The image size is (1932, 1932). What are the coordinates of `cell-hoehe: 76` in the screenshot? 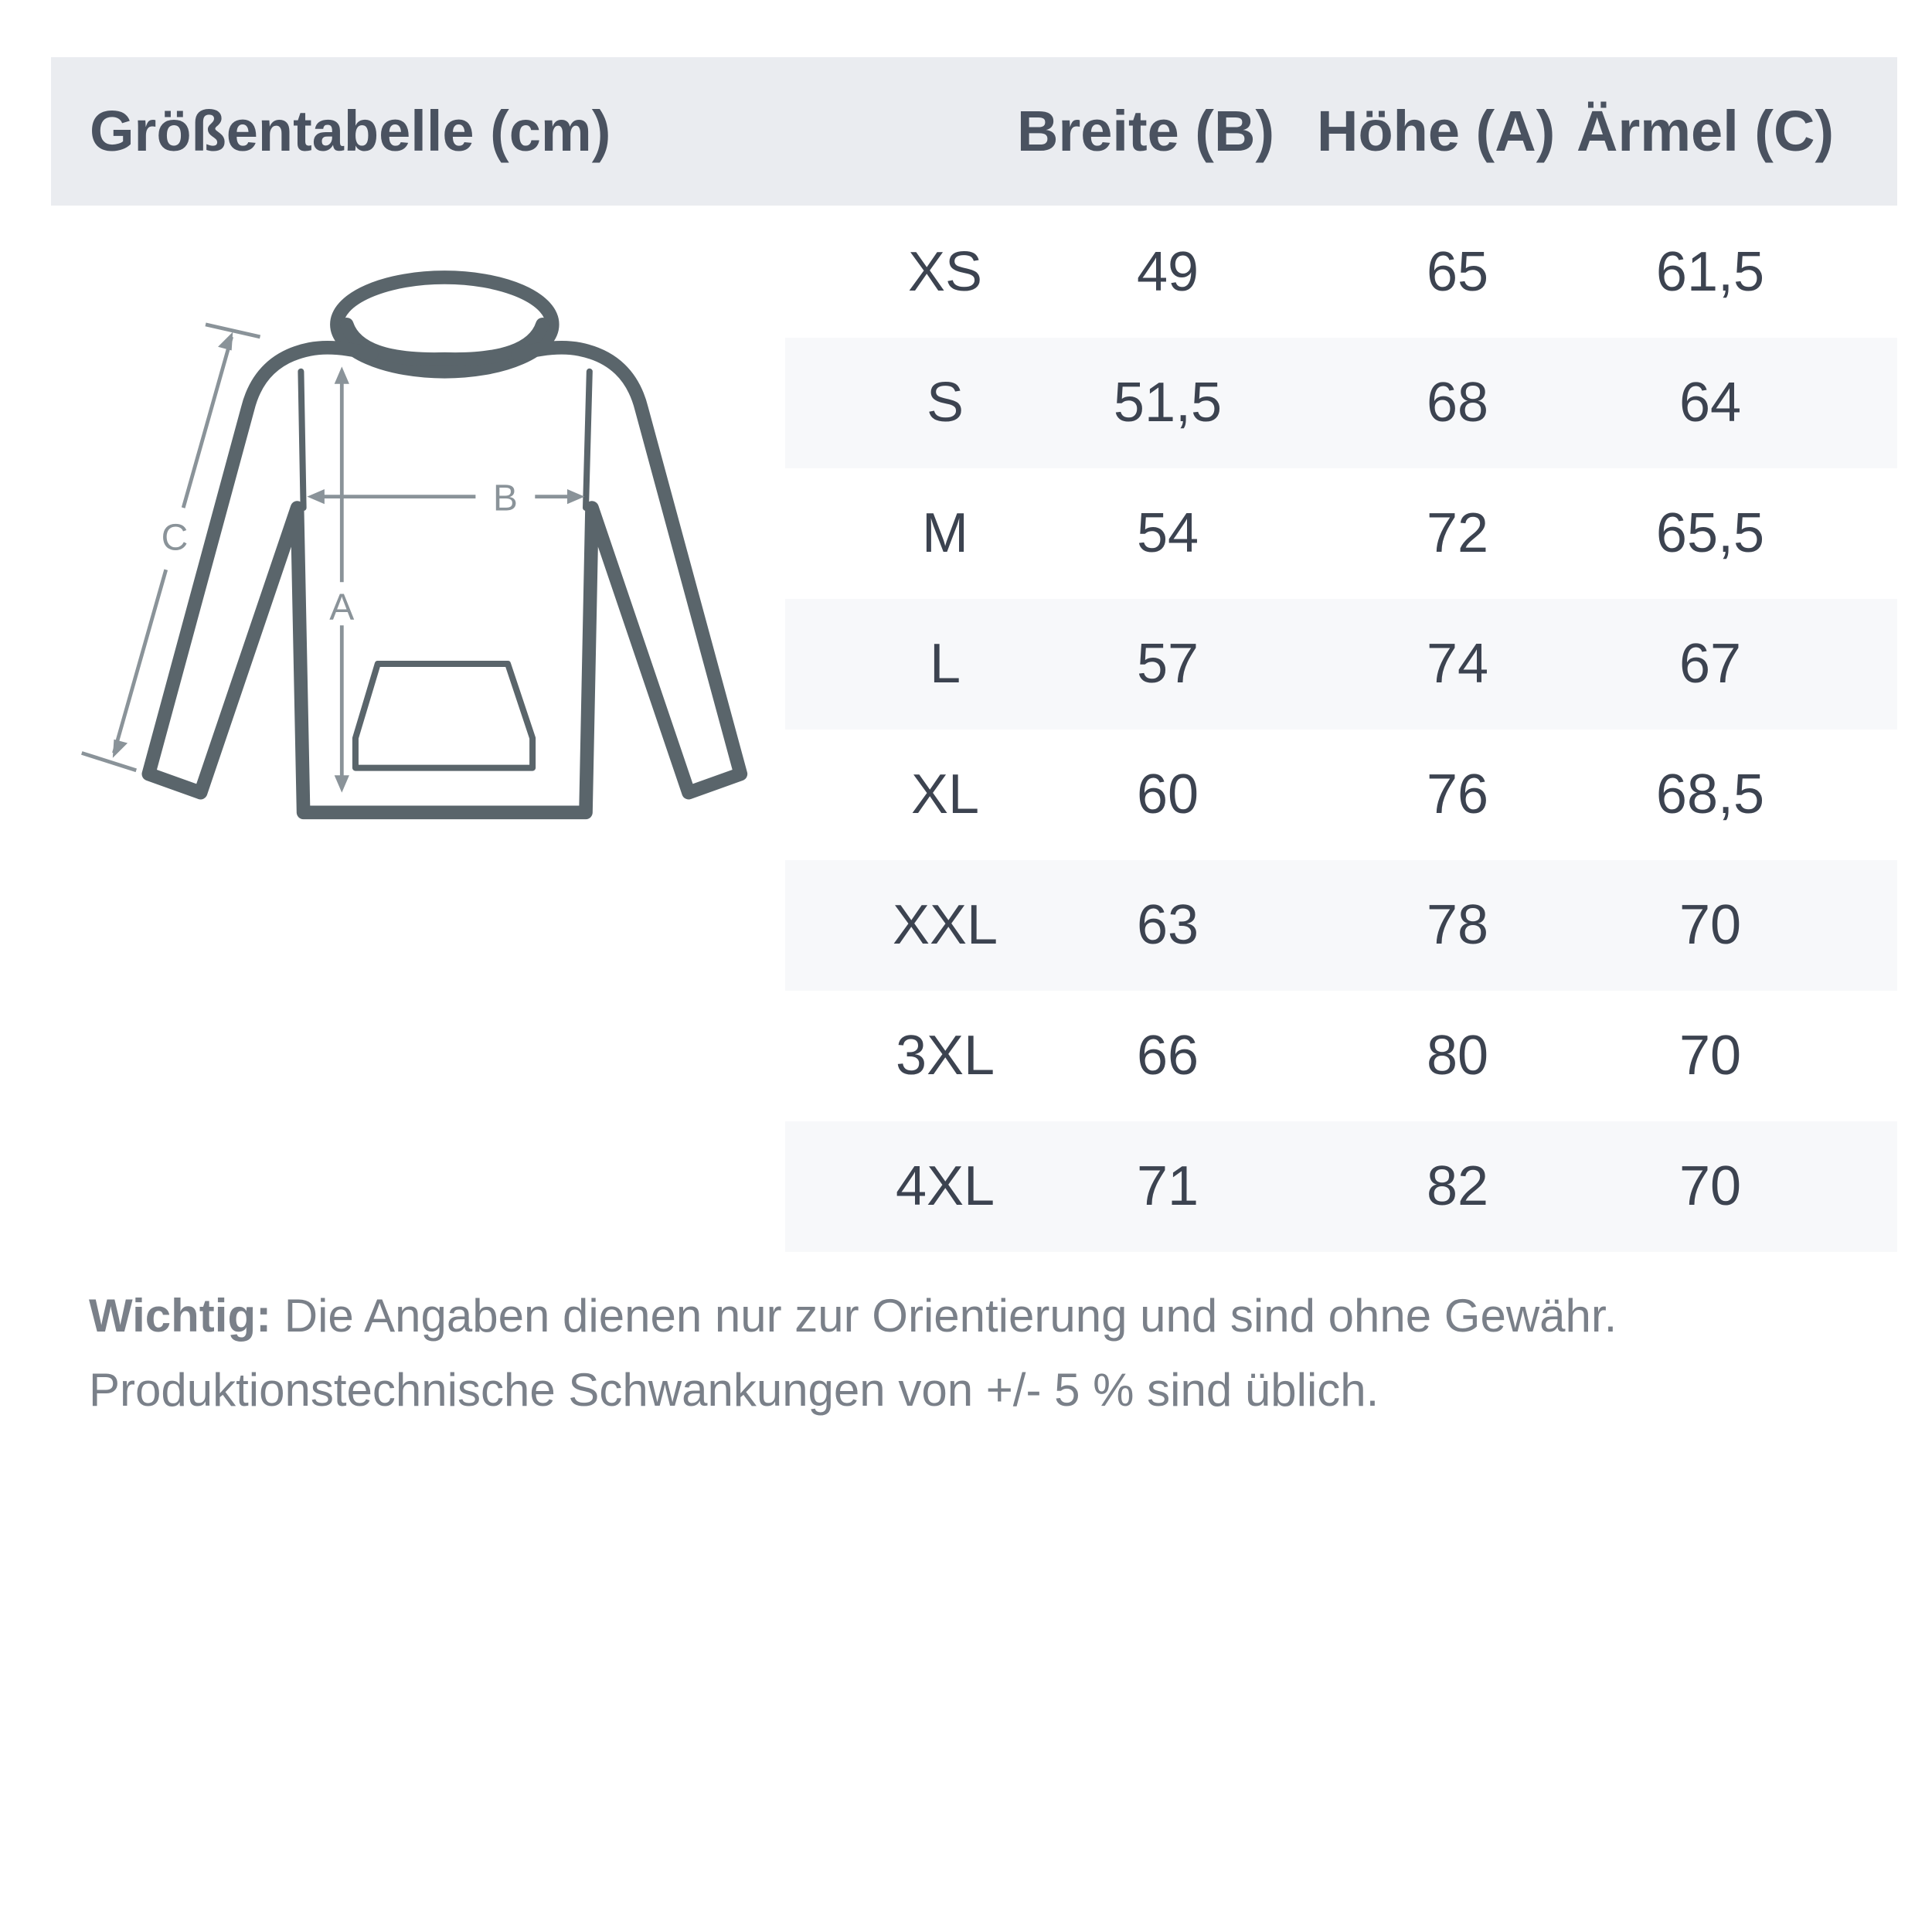 It's located at (1458, 794).